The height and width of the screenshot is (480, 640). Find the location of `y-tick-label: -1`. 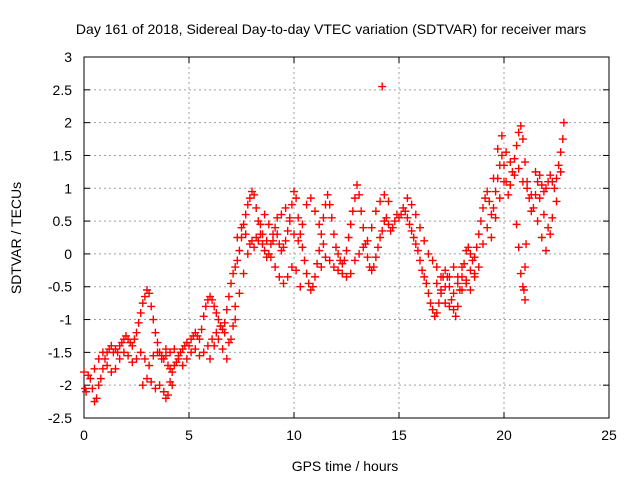

y-tick-label: -1 is located at coordinates (66, 320).